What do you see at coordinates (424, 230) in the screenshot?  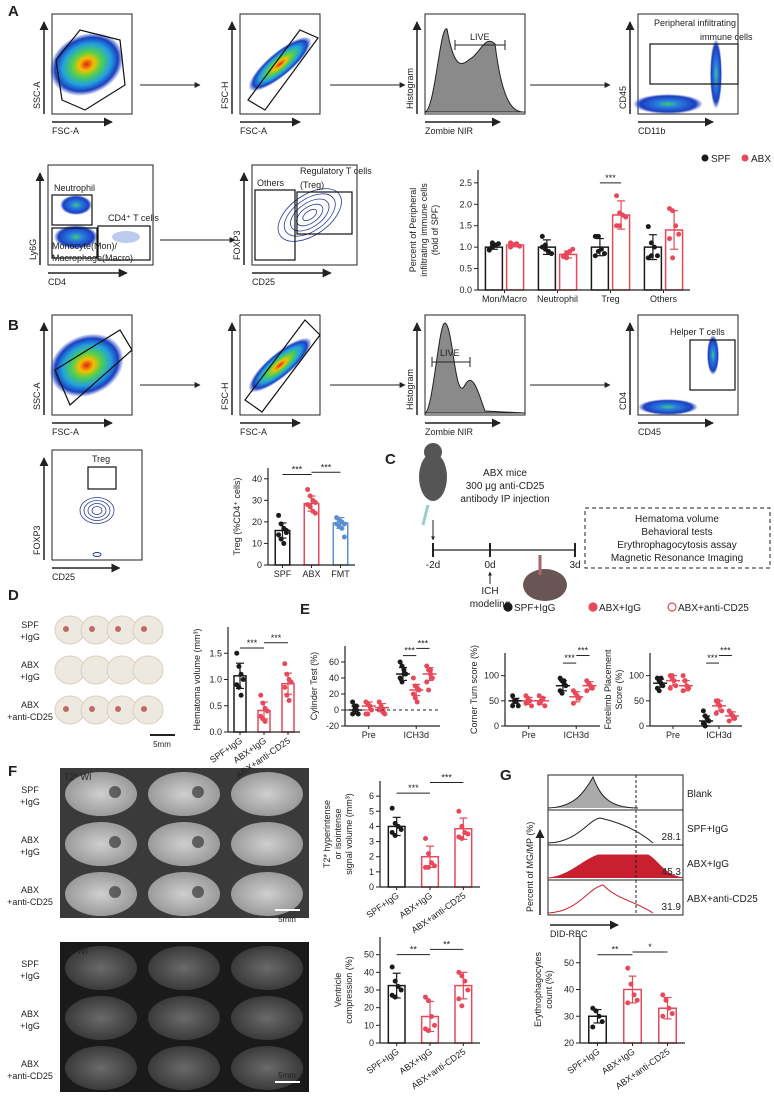 I see `y-axis-label: infiltrating immune cells` at bounding box center [424, 230].